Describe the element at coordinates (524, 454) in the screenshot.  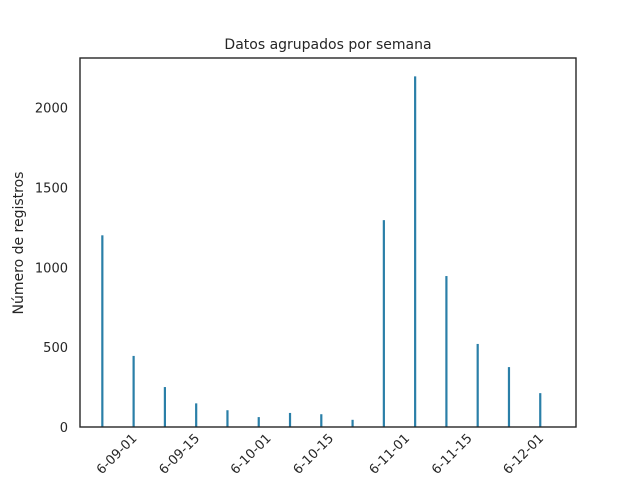
I see `x-tick-label: 6-12-01` at that location.